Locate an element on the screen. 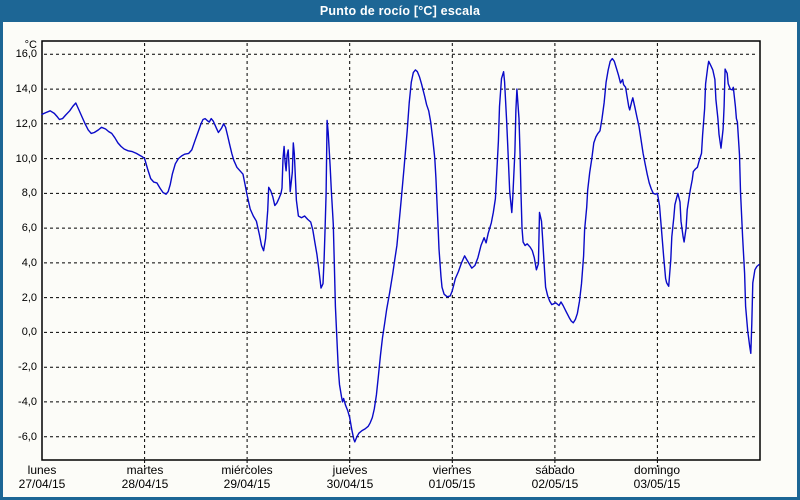 The width and height of the screenshot is (800, 500). y-tick-label: 2,0 is located at coordinates (29, 298).